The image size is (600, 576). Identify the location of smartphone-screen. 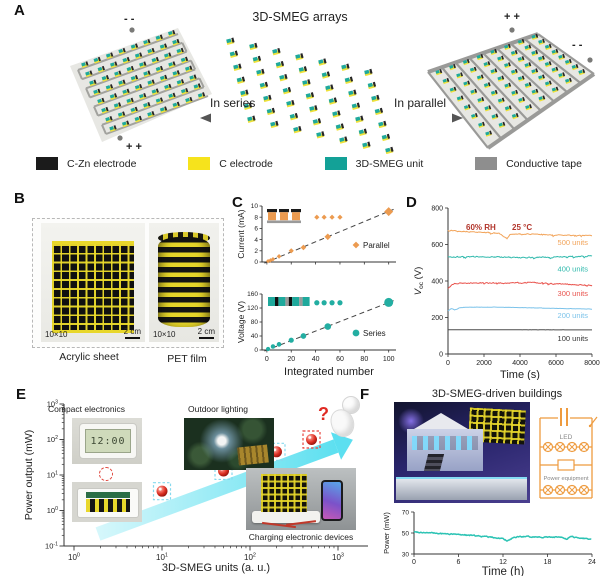
(332, 500).